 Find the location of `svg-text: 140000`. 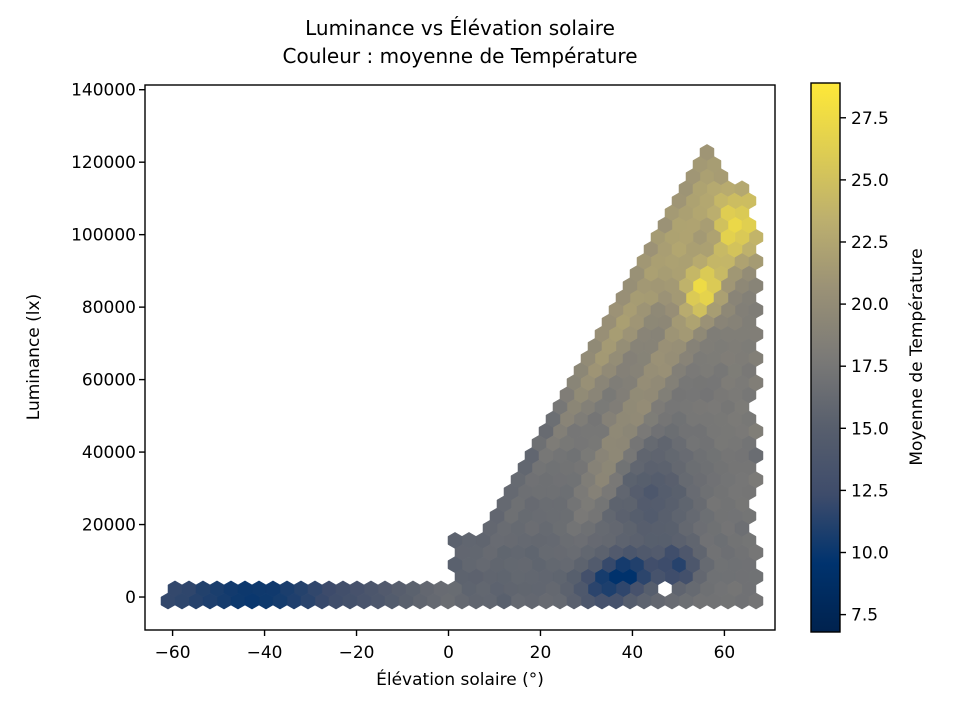

svg-text: 140000 is located at coordinates (103, 91).